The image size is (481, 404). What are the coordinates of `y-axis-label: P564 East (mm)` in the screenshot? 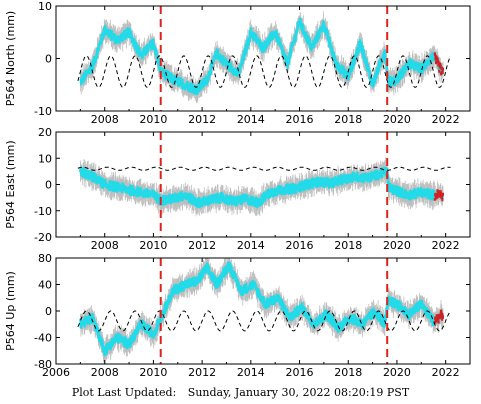 It's located at (10, 184).